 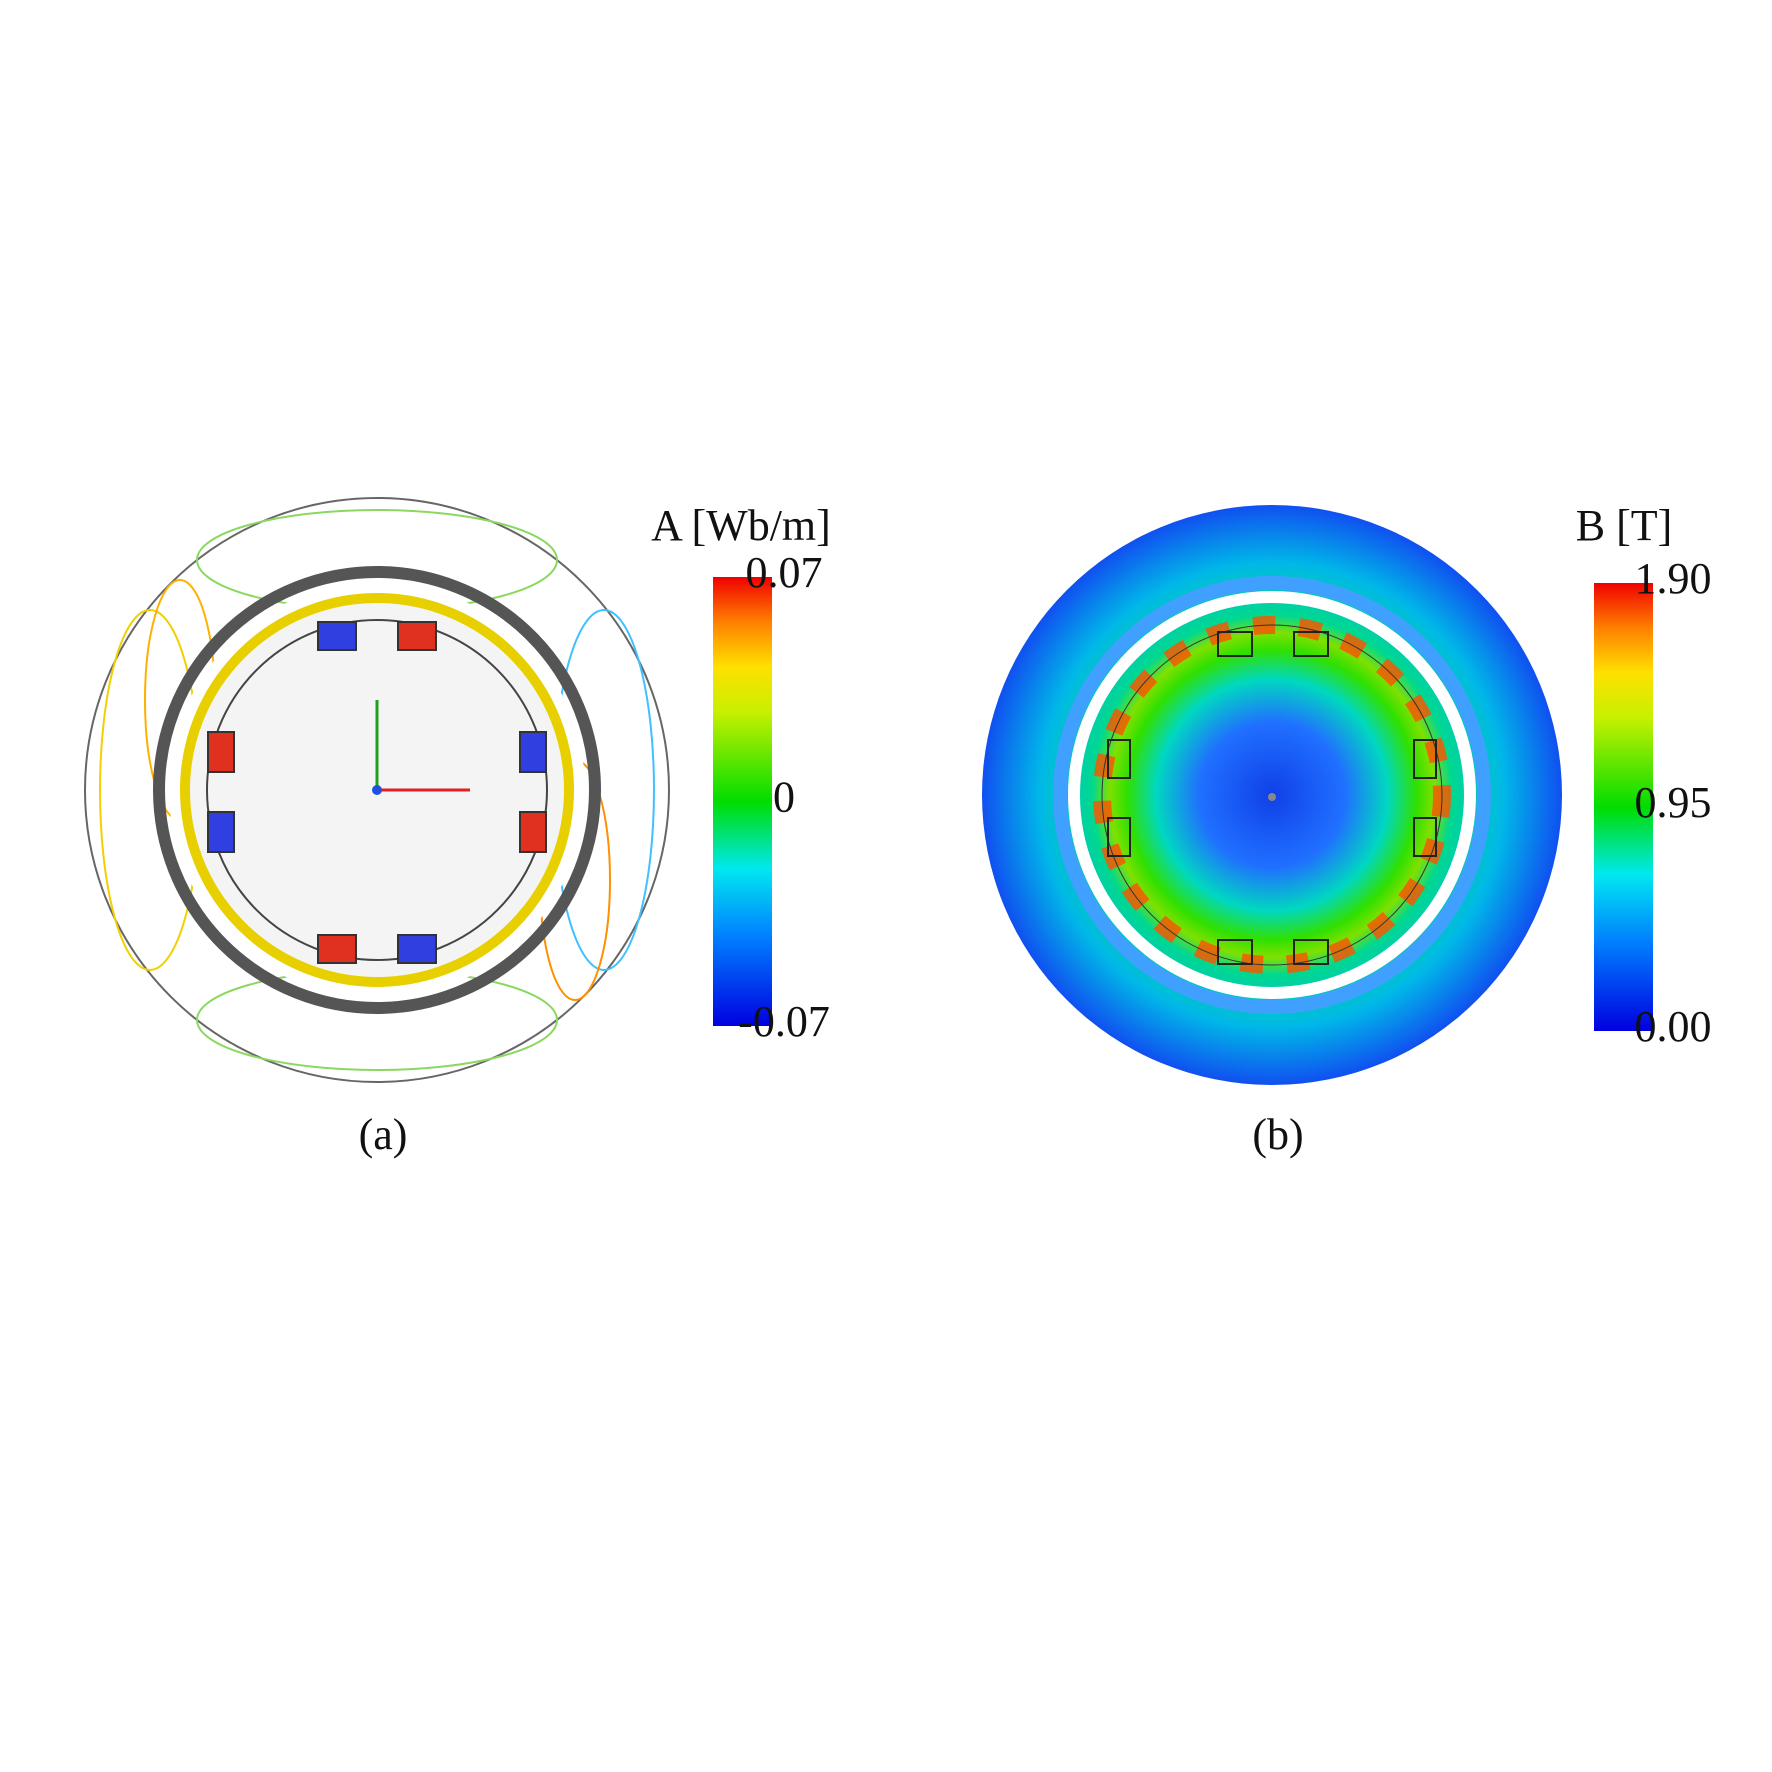 What do you see at coordinates (784, 797) in the screenshot?
I see `tick-label: 0` at bounding box center [784, 797].